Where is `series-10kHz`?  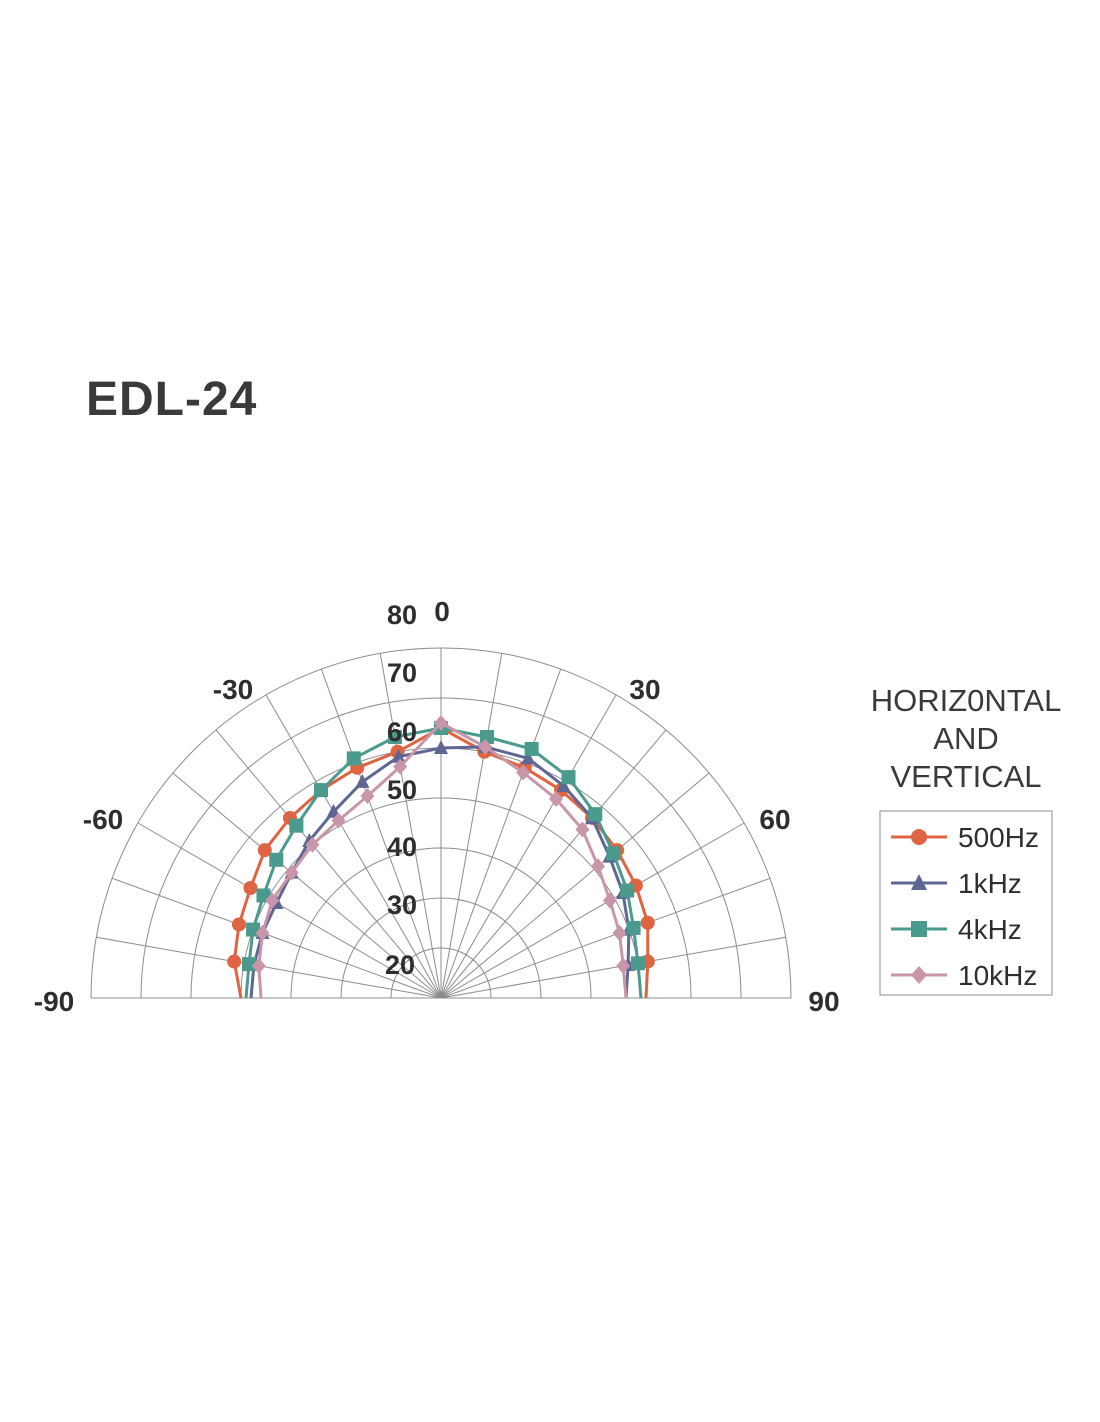
series-10kHz is located at coordinates (441, 857).